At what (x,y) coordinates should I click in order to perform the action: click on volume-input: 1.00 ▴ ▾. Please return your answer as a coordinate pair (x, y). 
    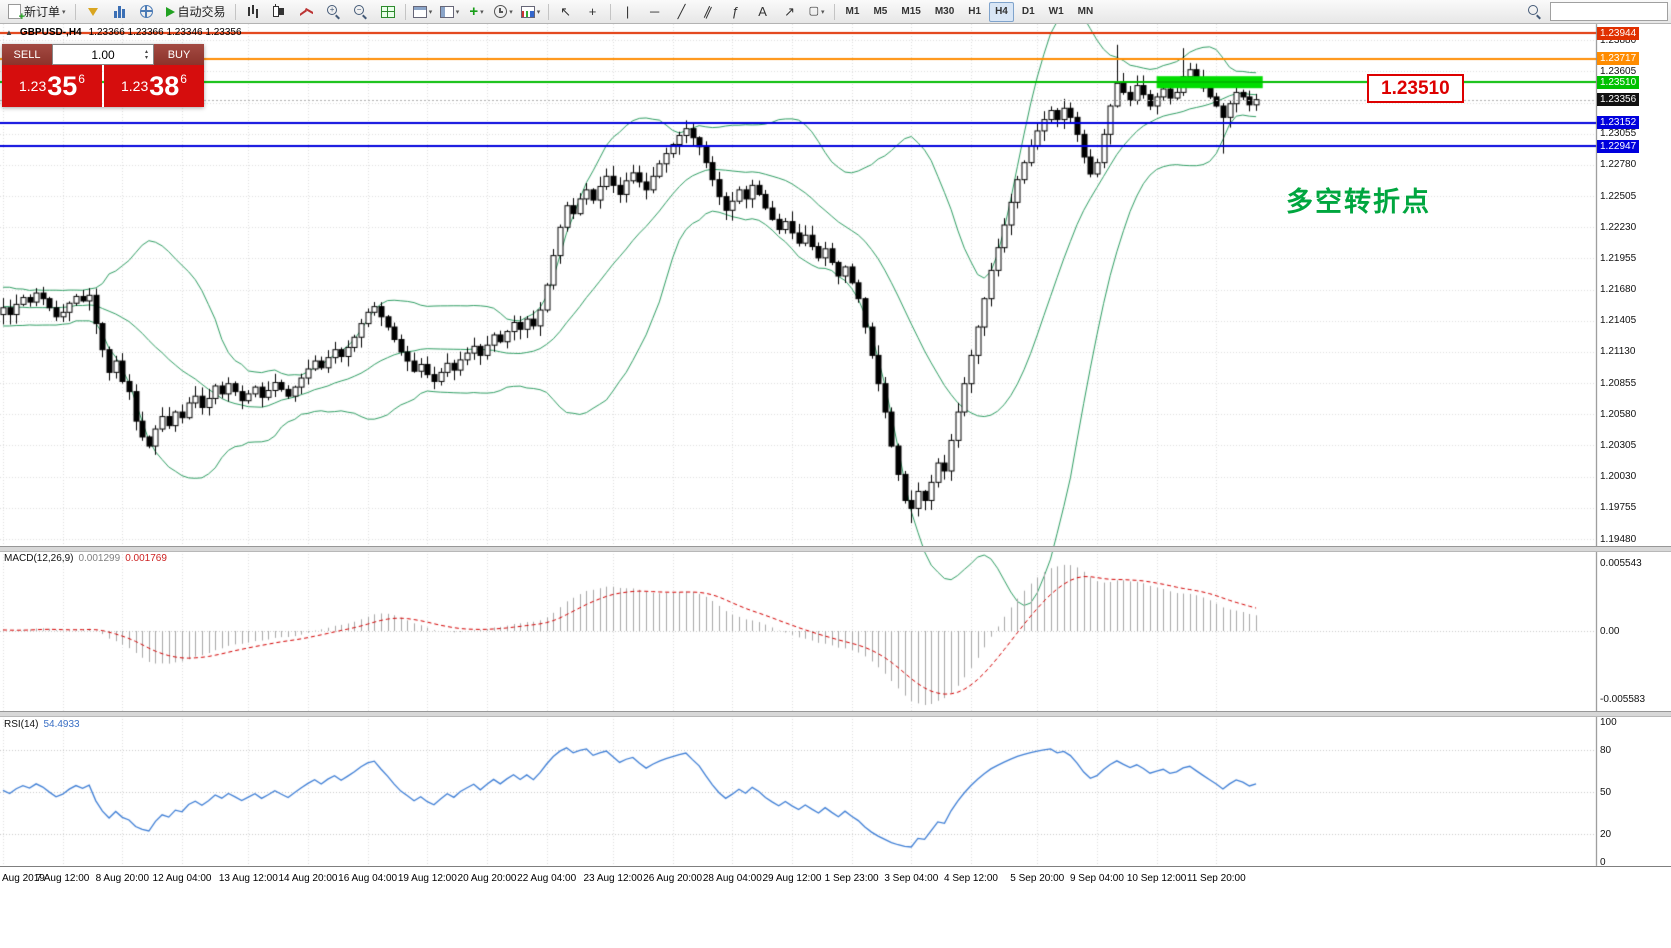
    Looking at the image, I should click on (103, 54).